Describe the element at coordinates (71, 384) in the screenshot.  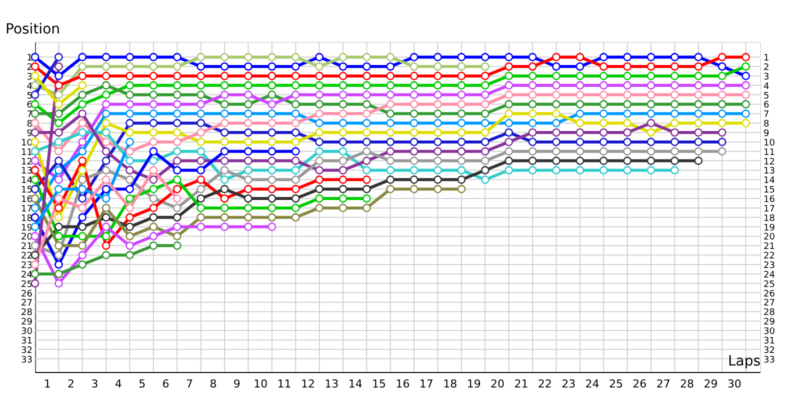
I see `x-tick-label: 2` at that location.